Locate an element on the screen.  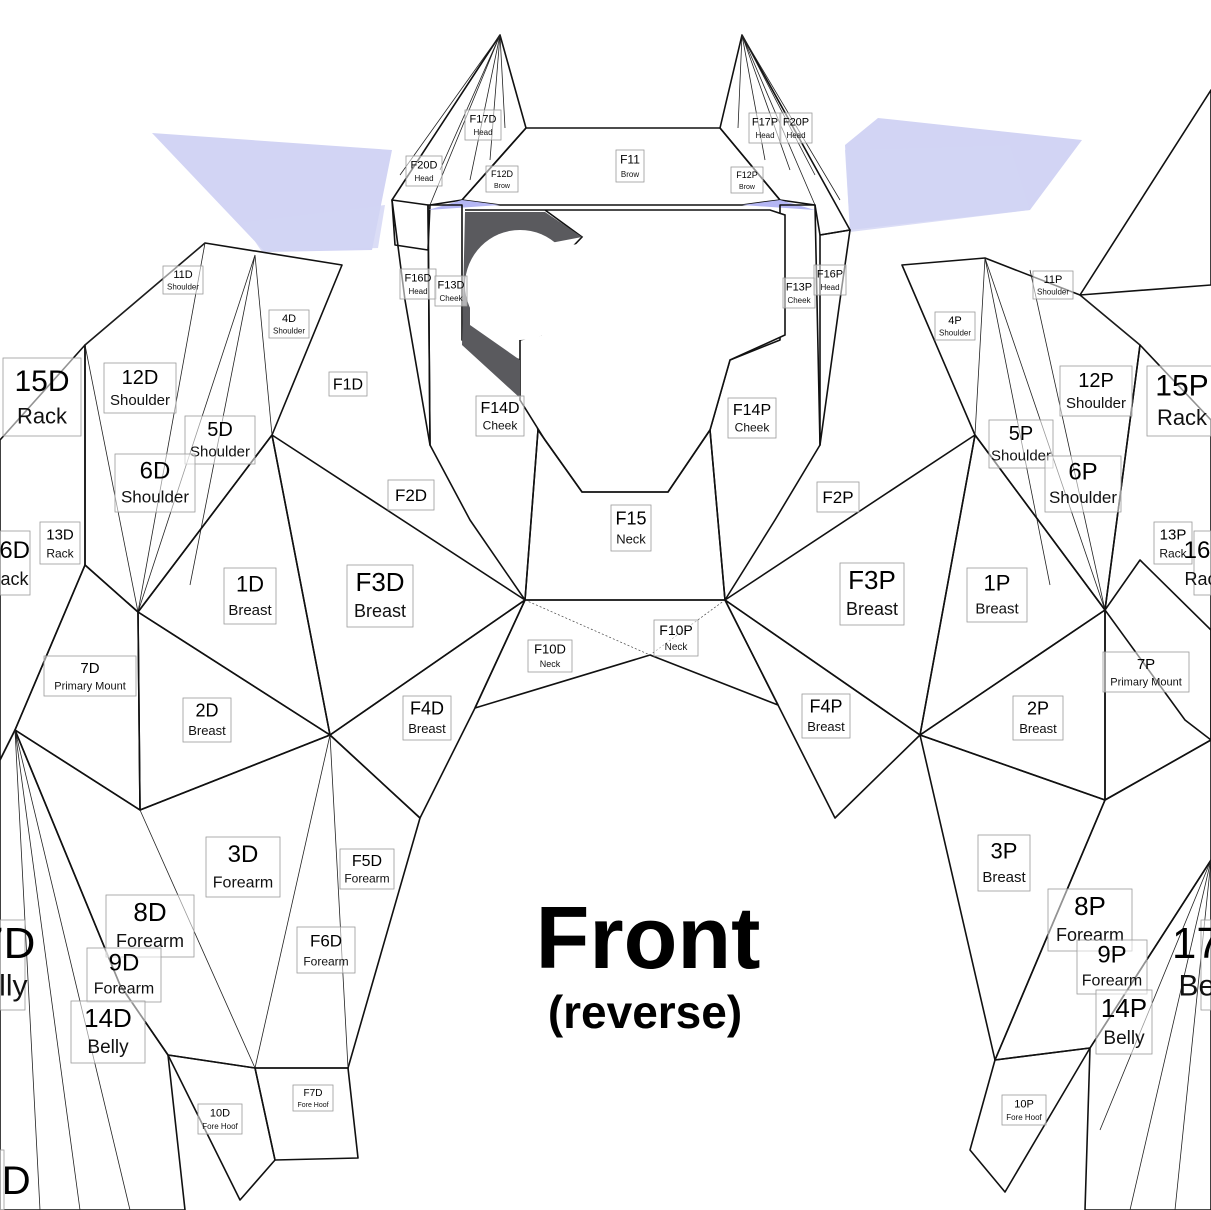
label-sub: Brow is located at coordinates (630, 174).